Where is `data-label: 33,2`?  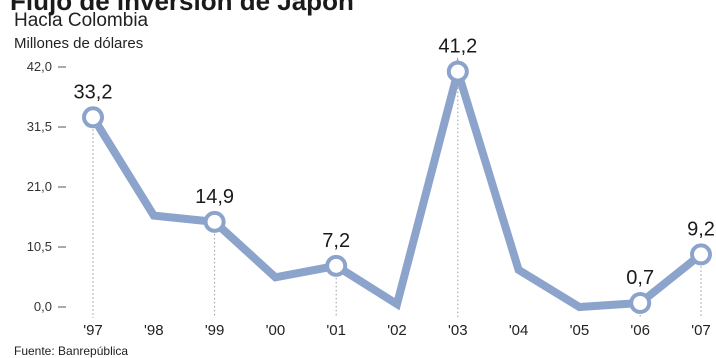 data-label: 33,2 is located at coordinates (93, 92).